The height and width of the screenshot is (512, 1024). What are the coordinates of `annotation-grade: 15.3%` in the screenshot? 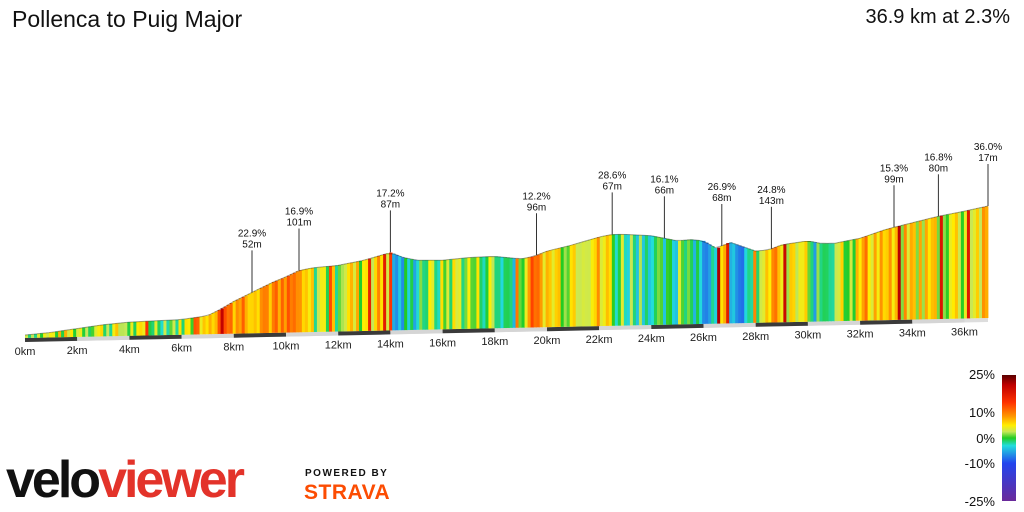 It's located at (894, 168).